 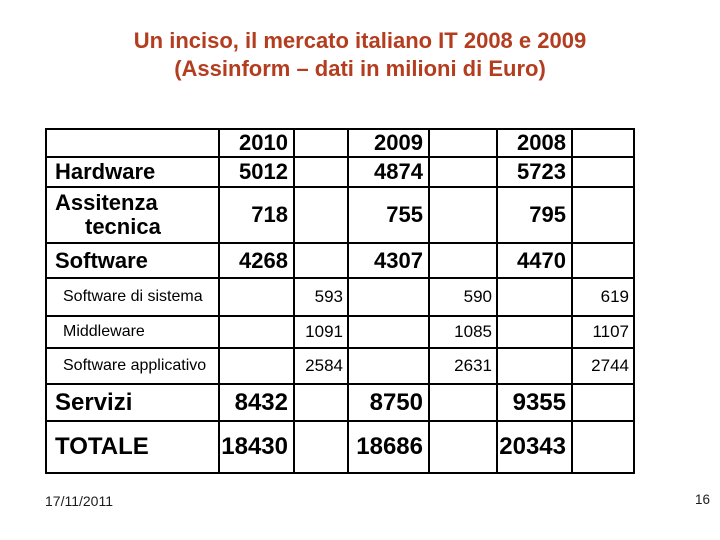 What do you see at coordinates (603, 332) in the screenshot?
I see `offset-value-cell-2008: 1107` at bounding box center [603, 332].